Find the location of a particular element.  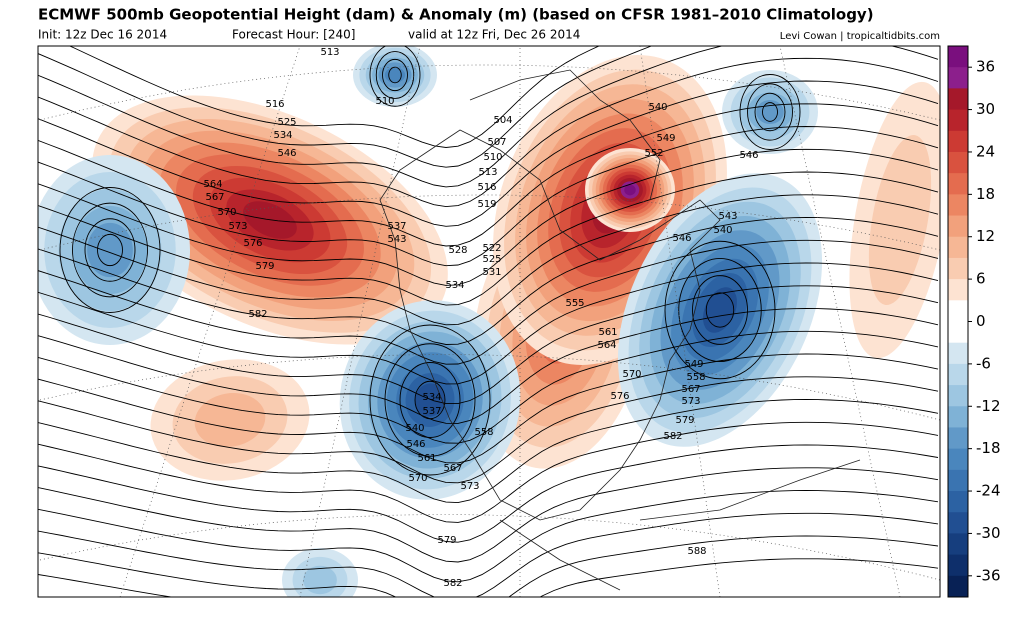

colorbar-label: -18 is located at coordinates (988, 448).